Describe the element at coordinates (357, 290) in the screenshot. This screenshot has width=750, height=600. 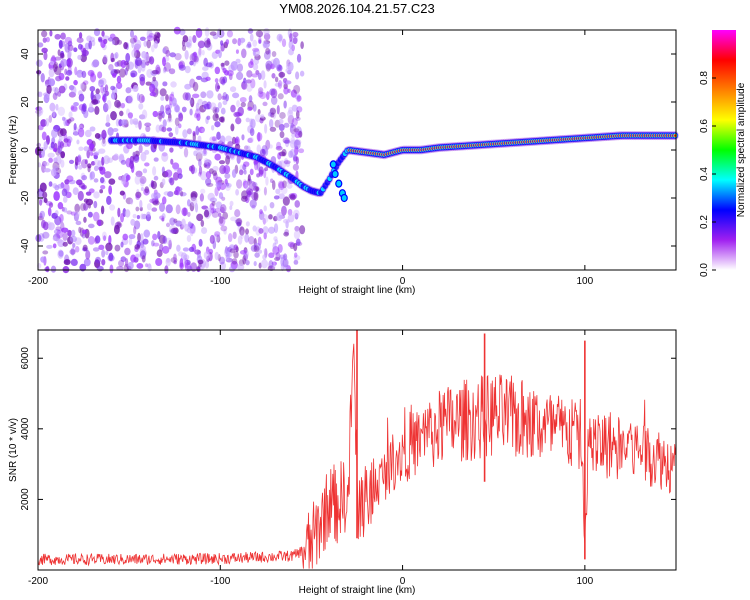
I see `spectrogram-x-label: Height of straight line (km)` at that location.